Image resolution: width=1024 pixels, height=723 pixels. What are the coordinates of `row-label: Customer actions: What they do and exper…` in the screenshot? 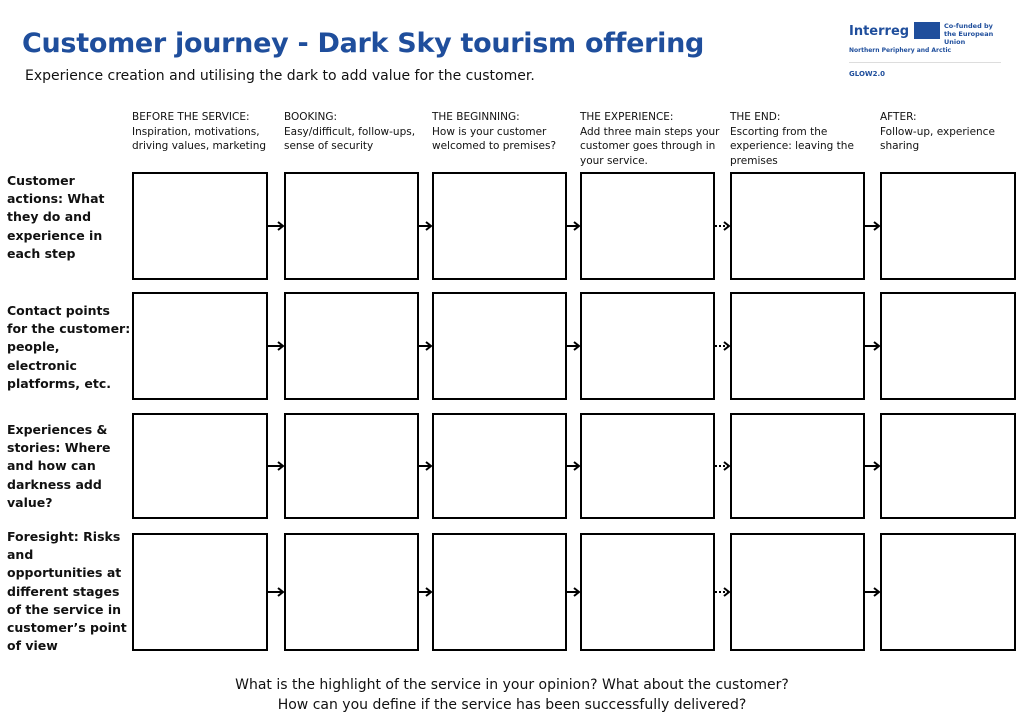 It's located at (56, 217).